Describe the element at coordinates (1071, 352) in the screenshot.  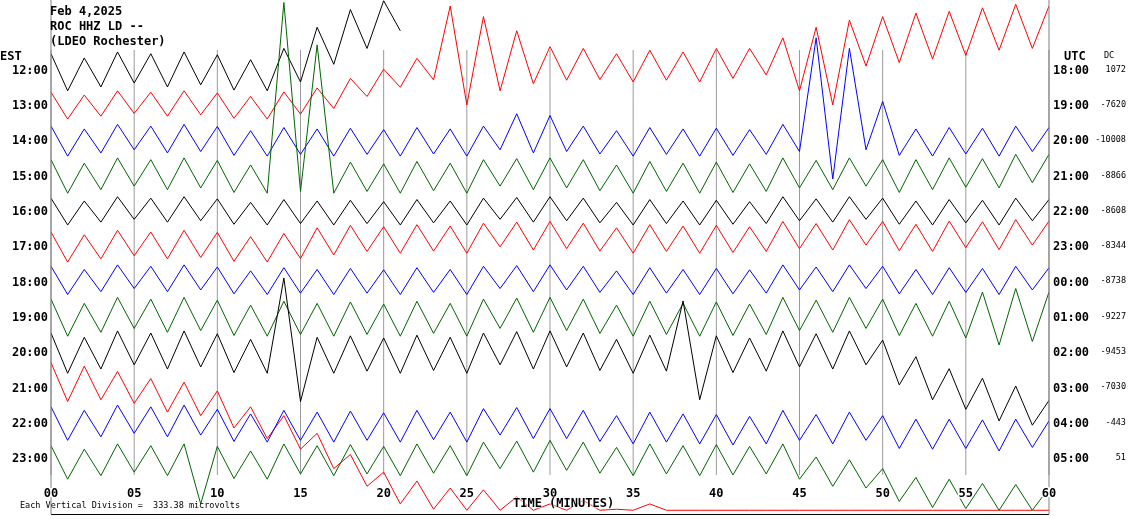
I see `y2-tick-label: 02:00` at that location.